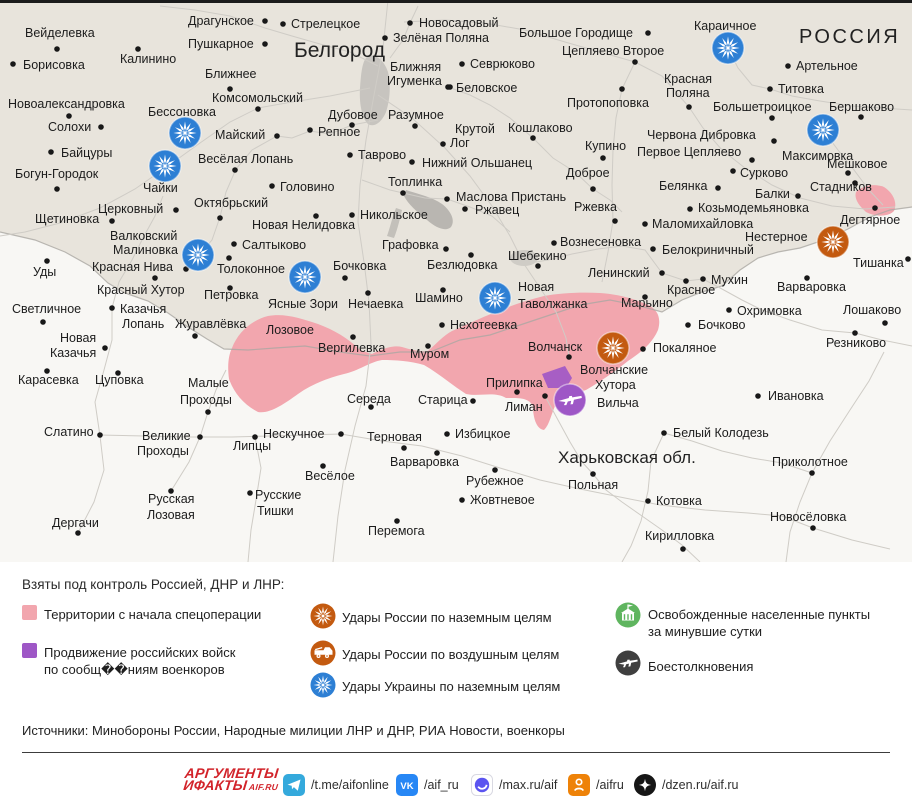 This screenshot has width=912, height=800. Describe the element at coordinates (772, 194) in the screenshot. I see `settlement-label: Балки` at that location.